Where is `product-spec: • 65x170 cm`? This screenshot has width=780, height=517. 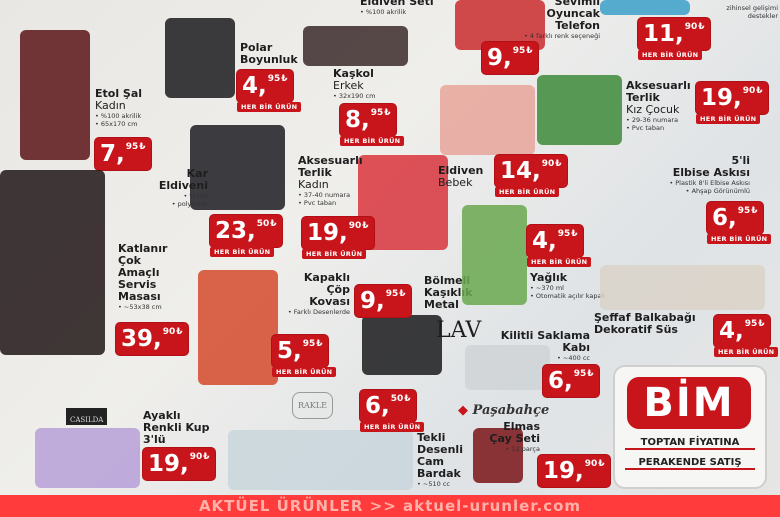
product-spec: • 65x170 cm is located at coordinates (118, 124).